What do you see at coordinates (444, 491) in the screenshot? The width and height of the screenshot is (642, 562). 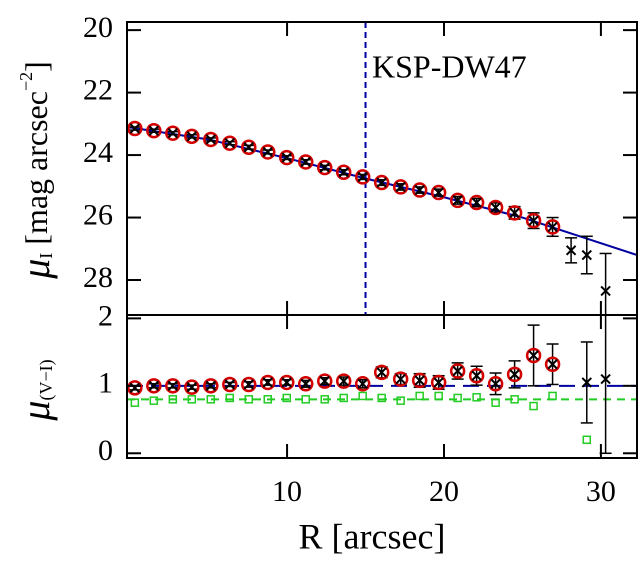 I see `x-tick-label: 20` at bounding box center [444, 491].